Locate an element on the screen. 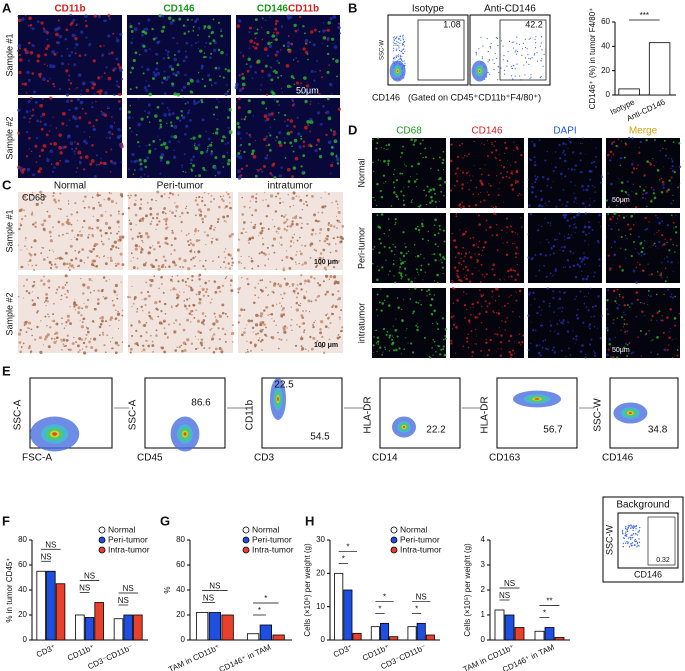 The height and width of the screenshot is (671, 685). row-label: Sample #2 is located at coordinates (9, 137).